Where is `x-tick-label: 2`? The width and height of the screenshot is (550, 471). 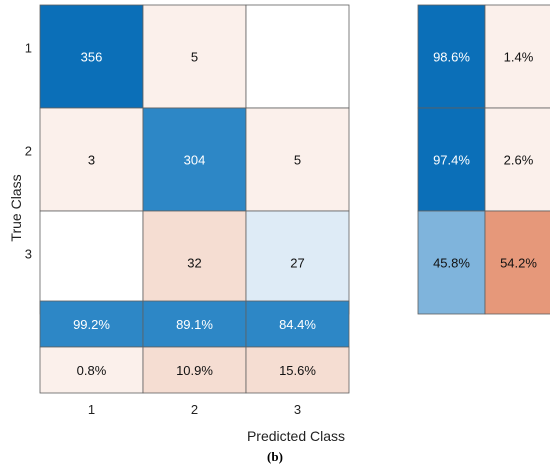 x-tick-label: 2 is located at coordinates (194, 409).